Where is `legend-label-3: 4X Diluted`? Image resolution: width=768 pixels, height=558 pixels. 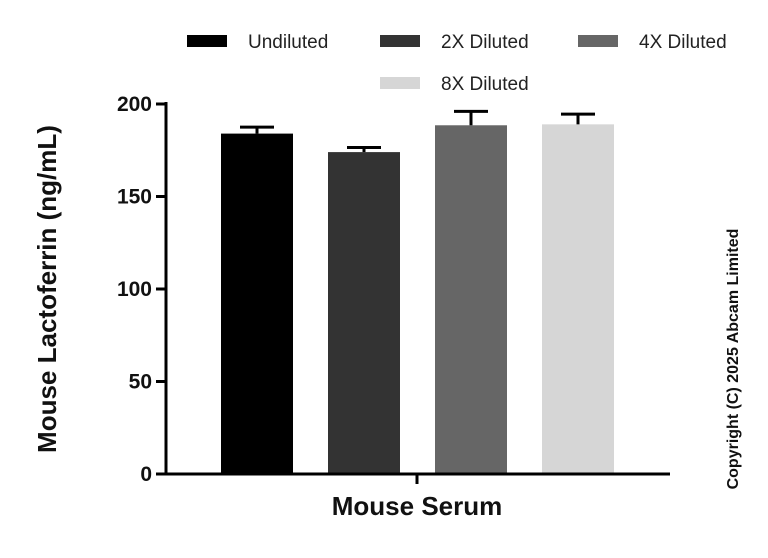 legend-label-3: 4X Diluted is located at coordinates (683, 42).